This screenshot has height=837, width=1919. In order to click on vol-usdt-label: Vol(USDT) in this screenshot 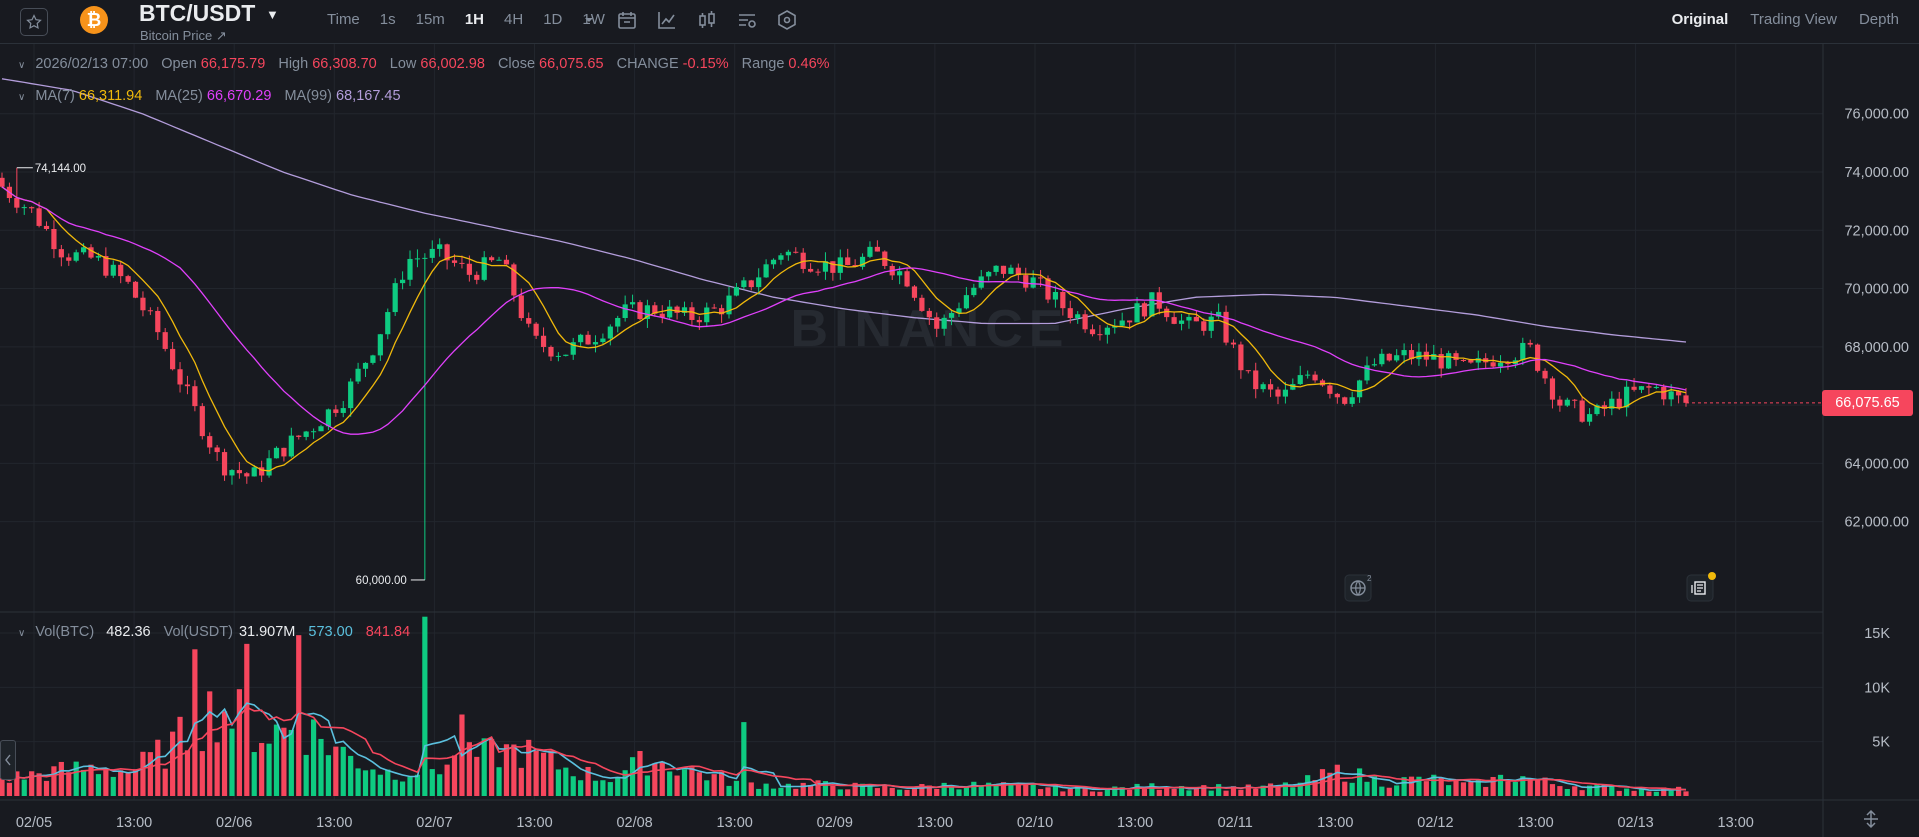, I will do `click(198, 632)`.